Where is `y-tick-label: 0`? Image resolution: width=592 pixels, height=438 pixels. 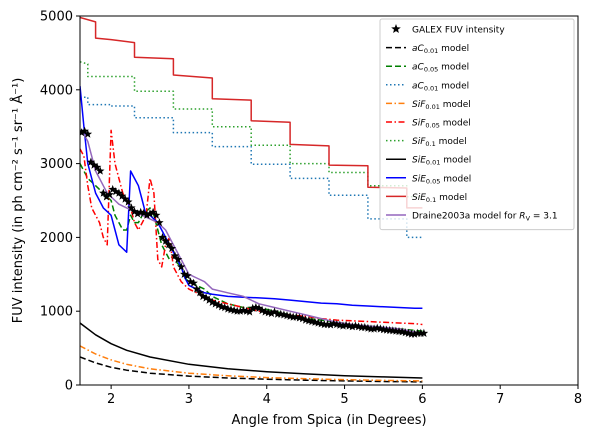
y-tick-label: 0 is located at coordinates (69, 386).